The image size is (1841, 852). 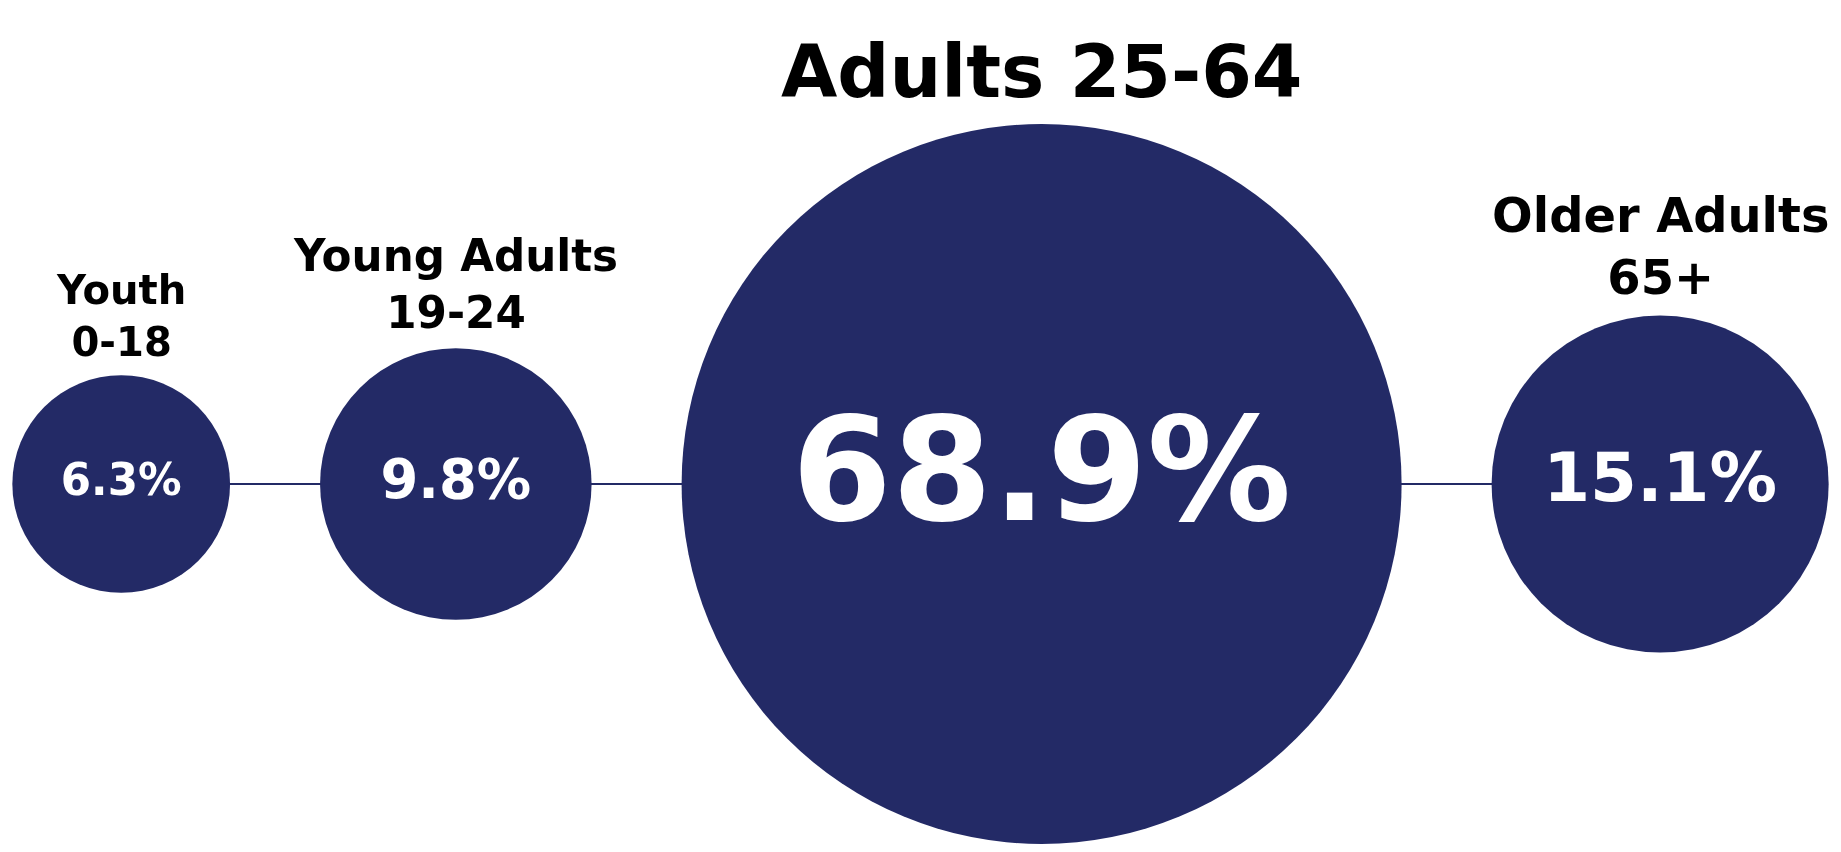 I want to click on category-label: Adults 25-64, so click(x=1042, y=71).